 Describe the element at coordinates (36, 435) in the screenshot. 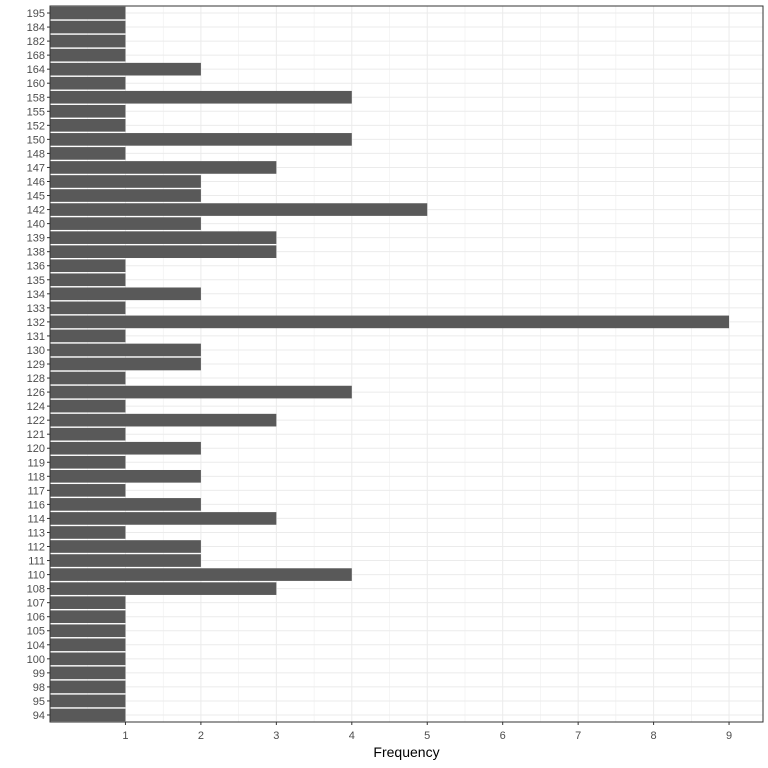

I see `y-tick-label-121: 121` at that location.